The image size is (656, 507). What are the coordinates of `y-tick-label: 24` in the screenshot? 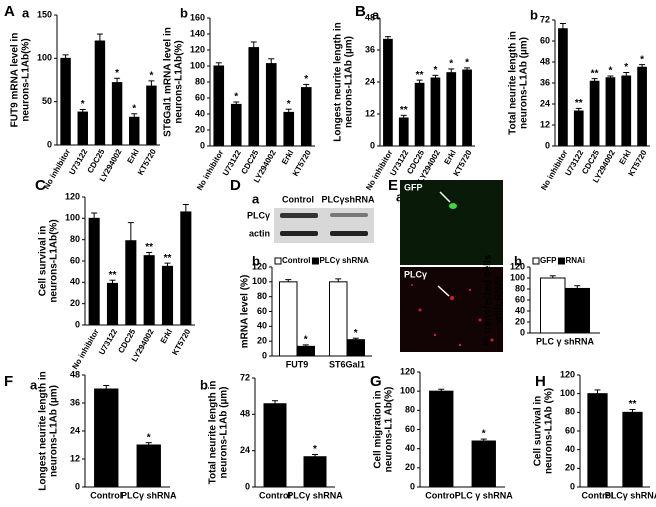 It's located at (370, 81).